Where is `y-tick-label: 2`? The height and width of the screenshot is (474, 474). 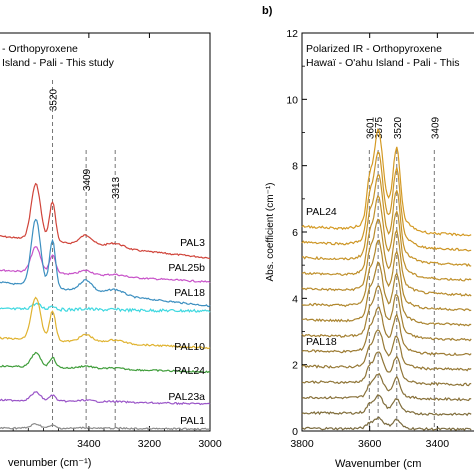
y-tick-label: 2 is located at coordinates (295, 366).